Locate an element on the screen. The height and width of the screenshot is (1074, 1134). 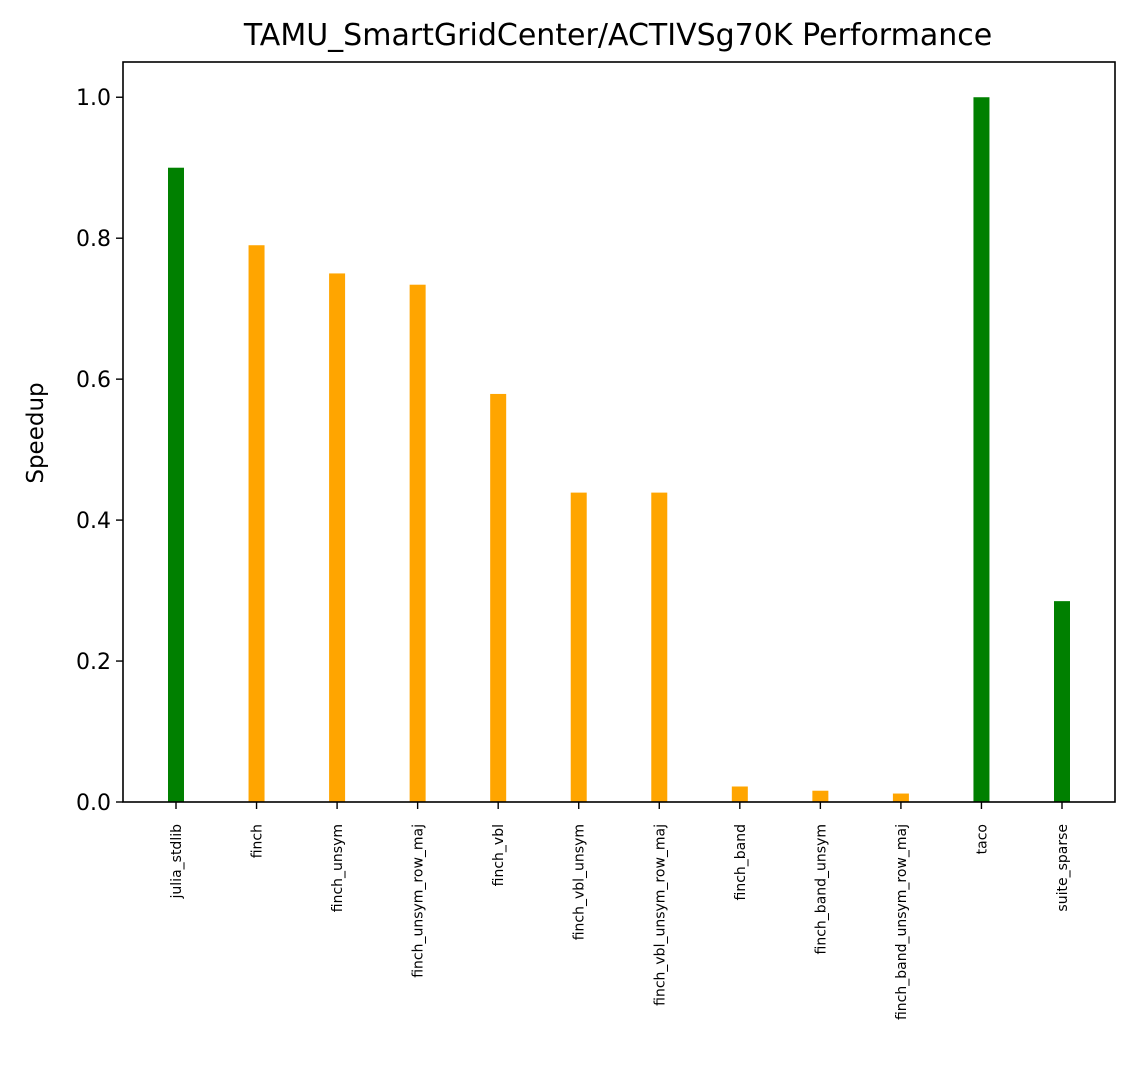
bar-finch_band_unsym is located at coordinates (820, 796).